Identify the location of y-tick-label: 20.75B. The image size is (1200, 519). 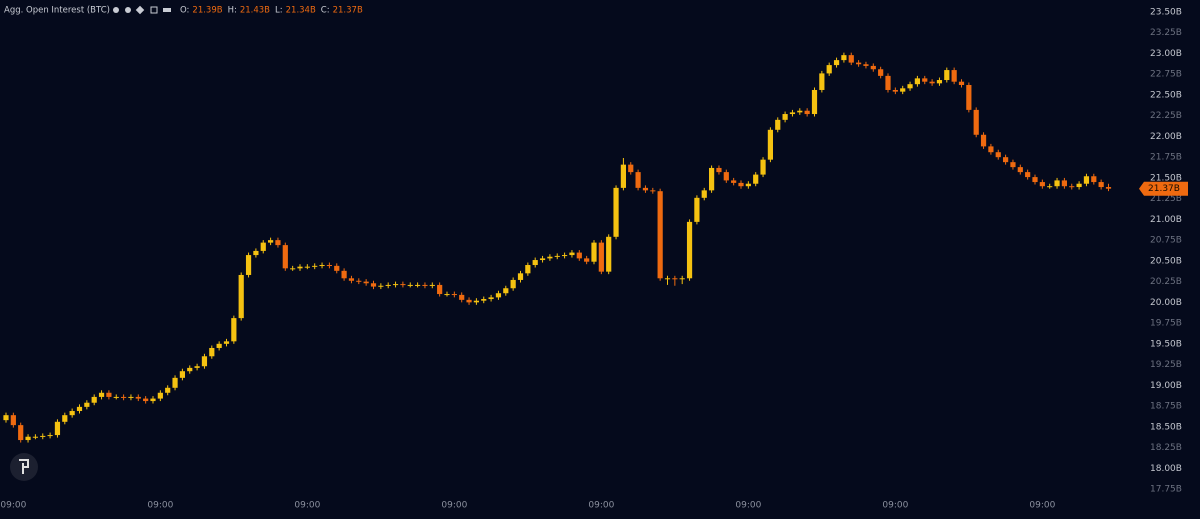
(1166, 241).